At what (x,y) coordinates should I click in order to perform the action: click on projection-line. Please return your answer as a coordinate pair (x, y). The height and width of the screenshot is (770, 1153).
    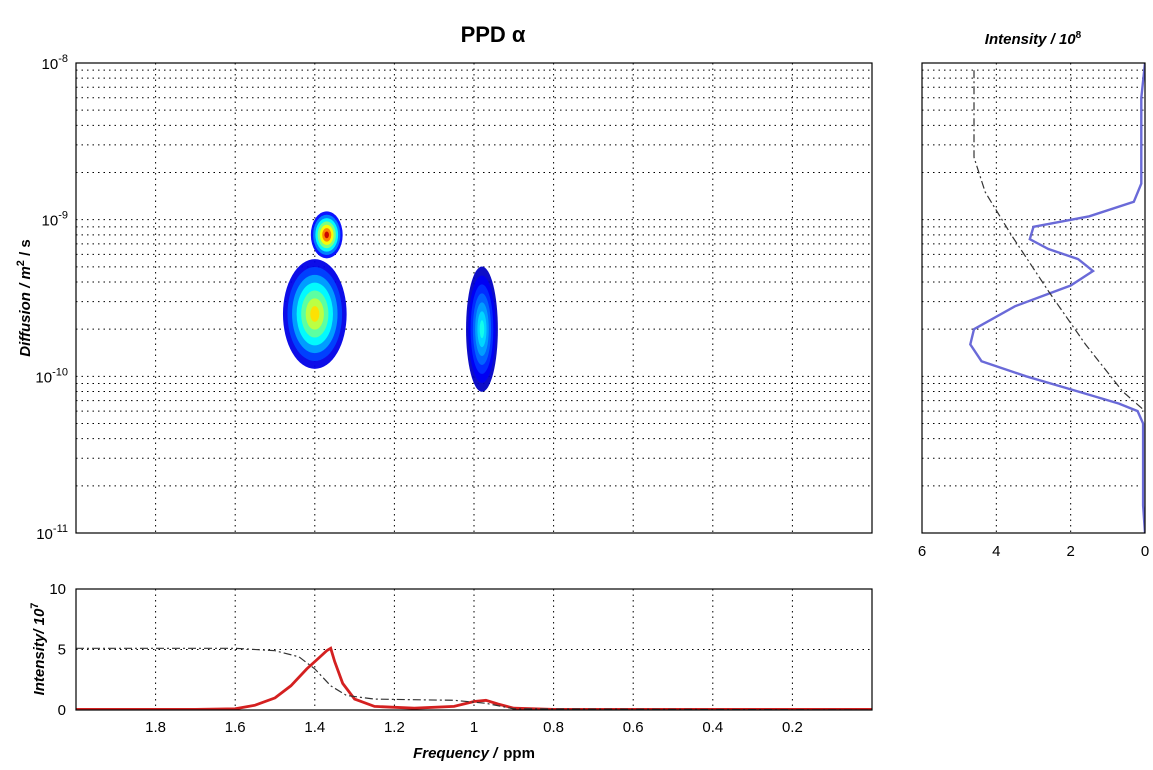
    Looking at the image, I should click on (1057, 298).